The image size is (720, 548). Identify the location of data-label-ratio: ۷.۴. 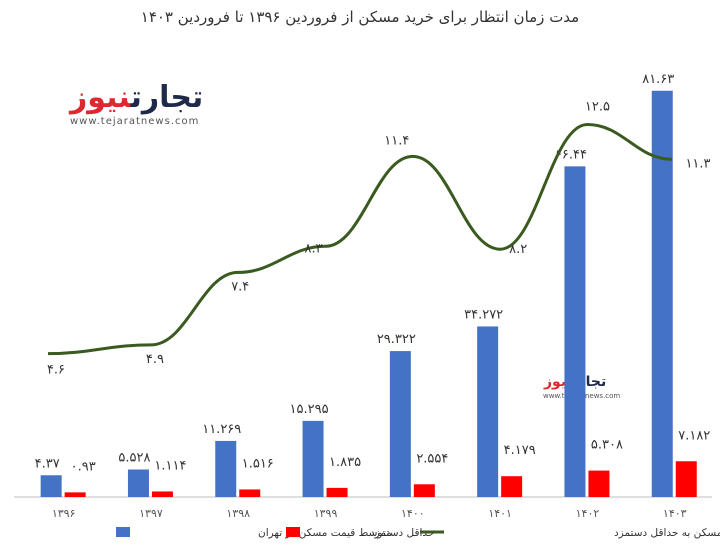
(240, 286).